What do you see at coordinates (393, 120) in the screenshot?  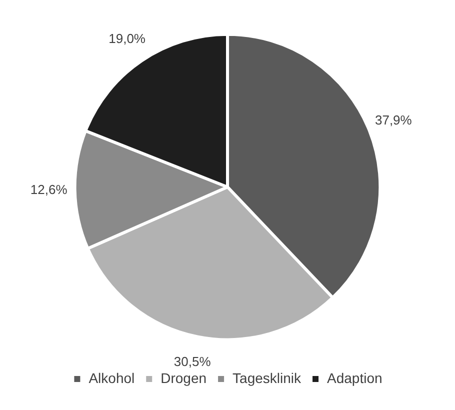 I see `data-label: 37,9%` at bounding box center [393, 120].